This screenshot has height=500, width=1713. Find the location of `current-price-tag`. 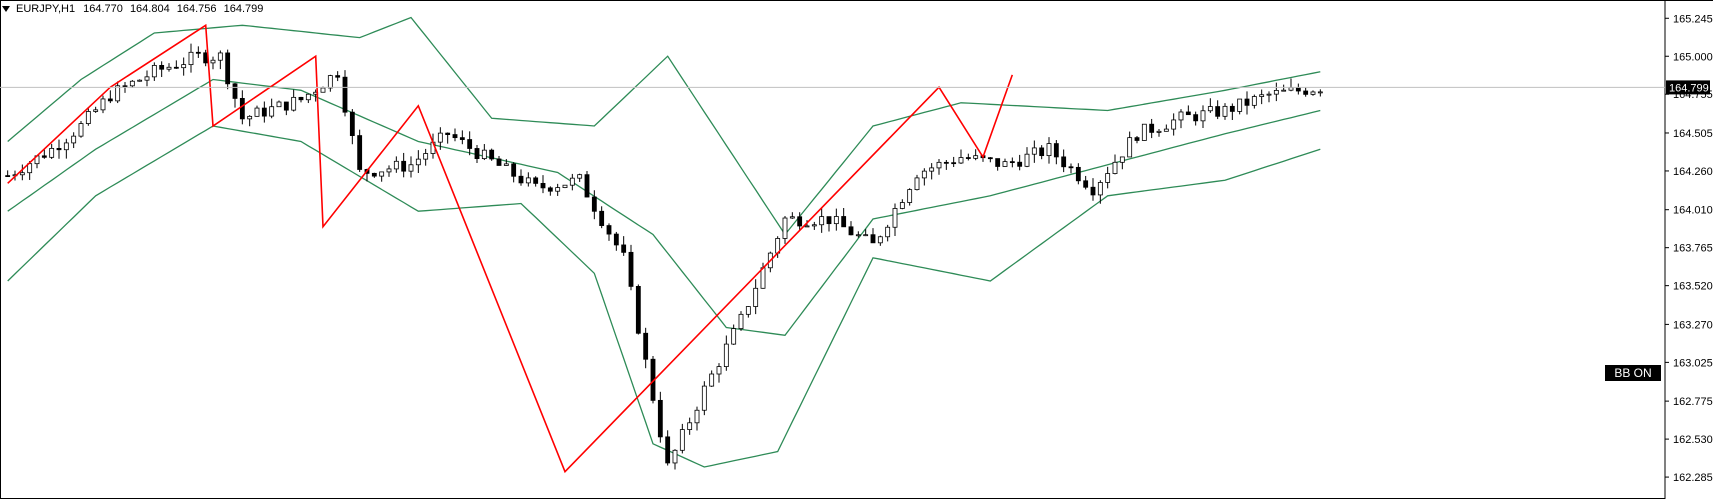

current-price-tag is located at coordinates (1688, 87).